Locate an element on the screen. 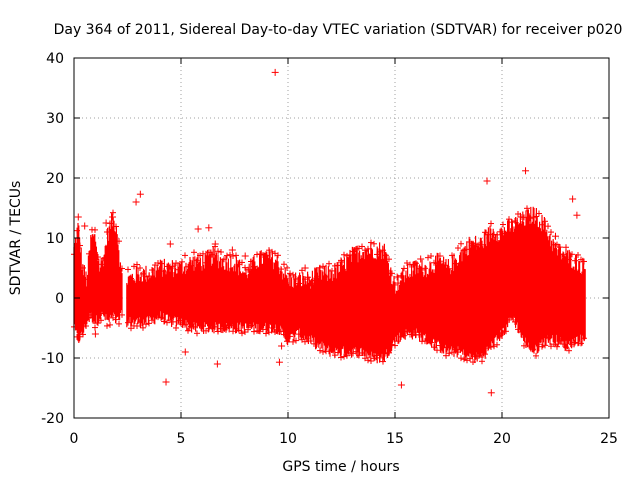  y-tick-label: -10 is located at coordinates (52, 359).